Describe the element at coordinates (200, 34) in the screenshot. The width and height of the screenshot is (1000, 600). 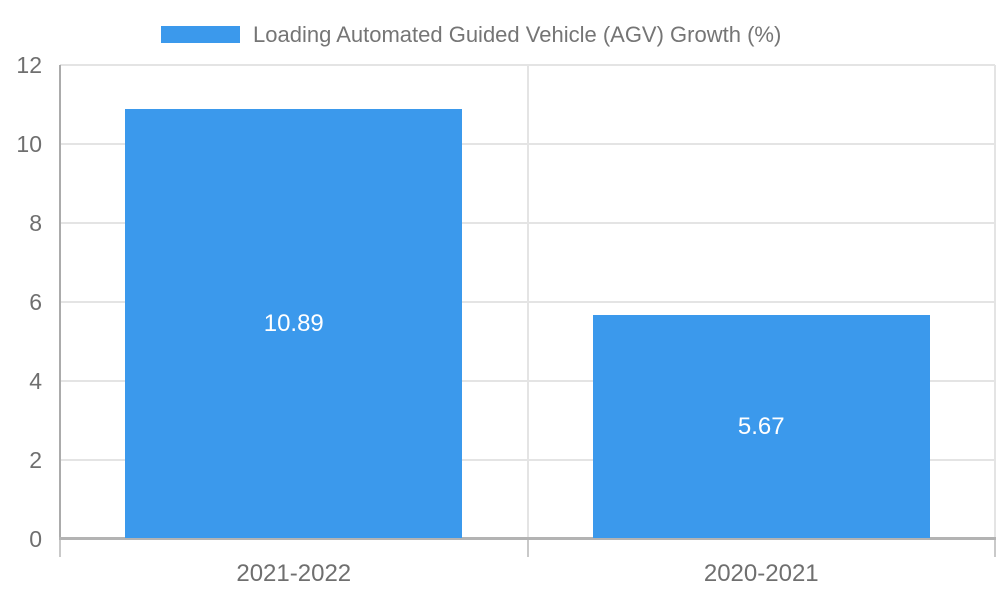
I see `legend-swatch` at that location.